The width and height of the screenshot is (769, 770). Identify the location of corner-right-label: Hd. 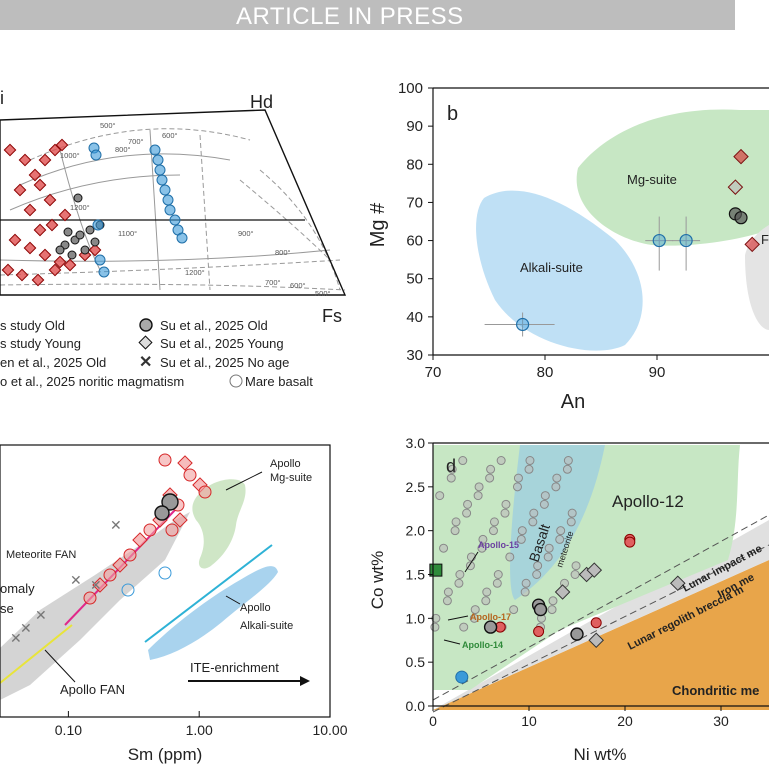
(261, 102).